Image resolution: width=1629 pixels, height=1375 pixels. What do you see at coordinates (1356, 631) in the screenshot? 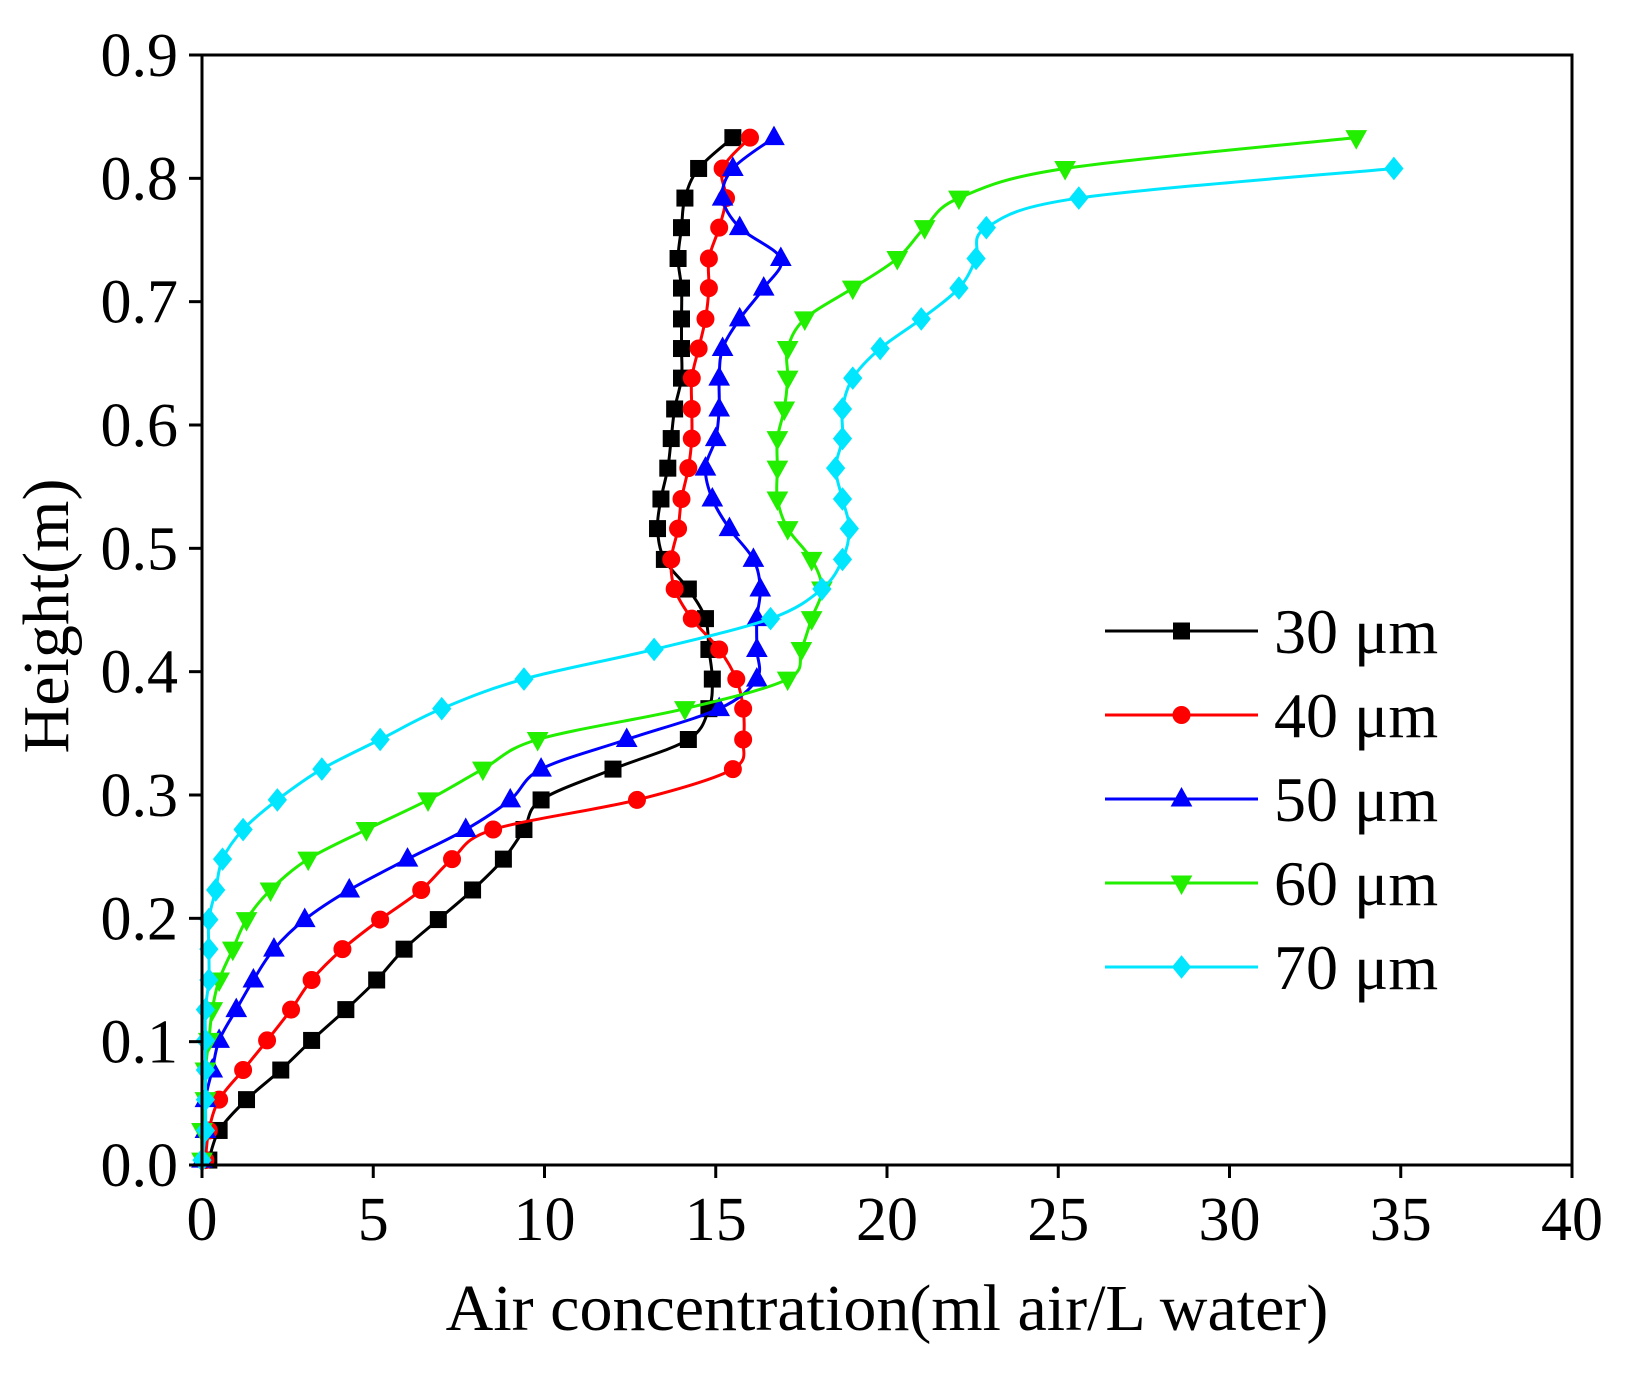
I see `legend-label: 30 μm` at bounding box center [1356, 631].